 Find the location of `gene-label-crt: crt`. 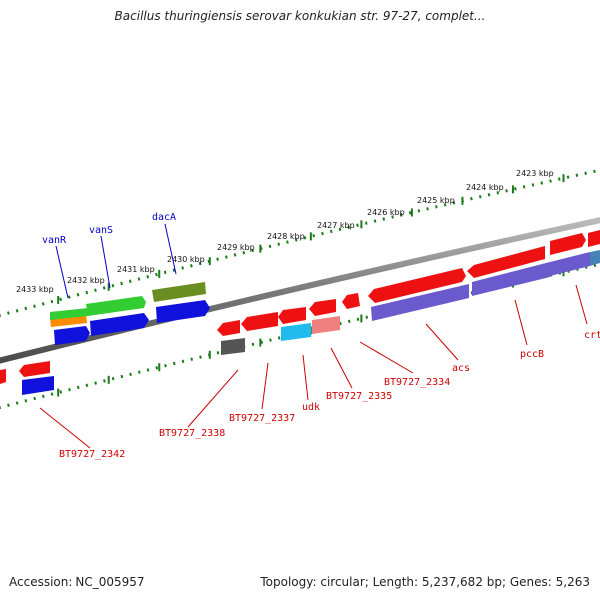

gene-label-crt: crt is located at coordinates (592, 335).